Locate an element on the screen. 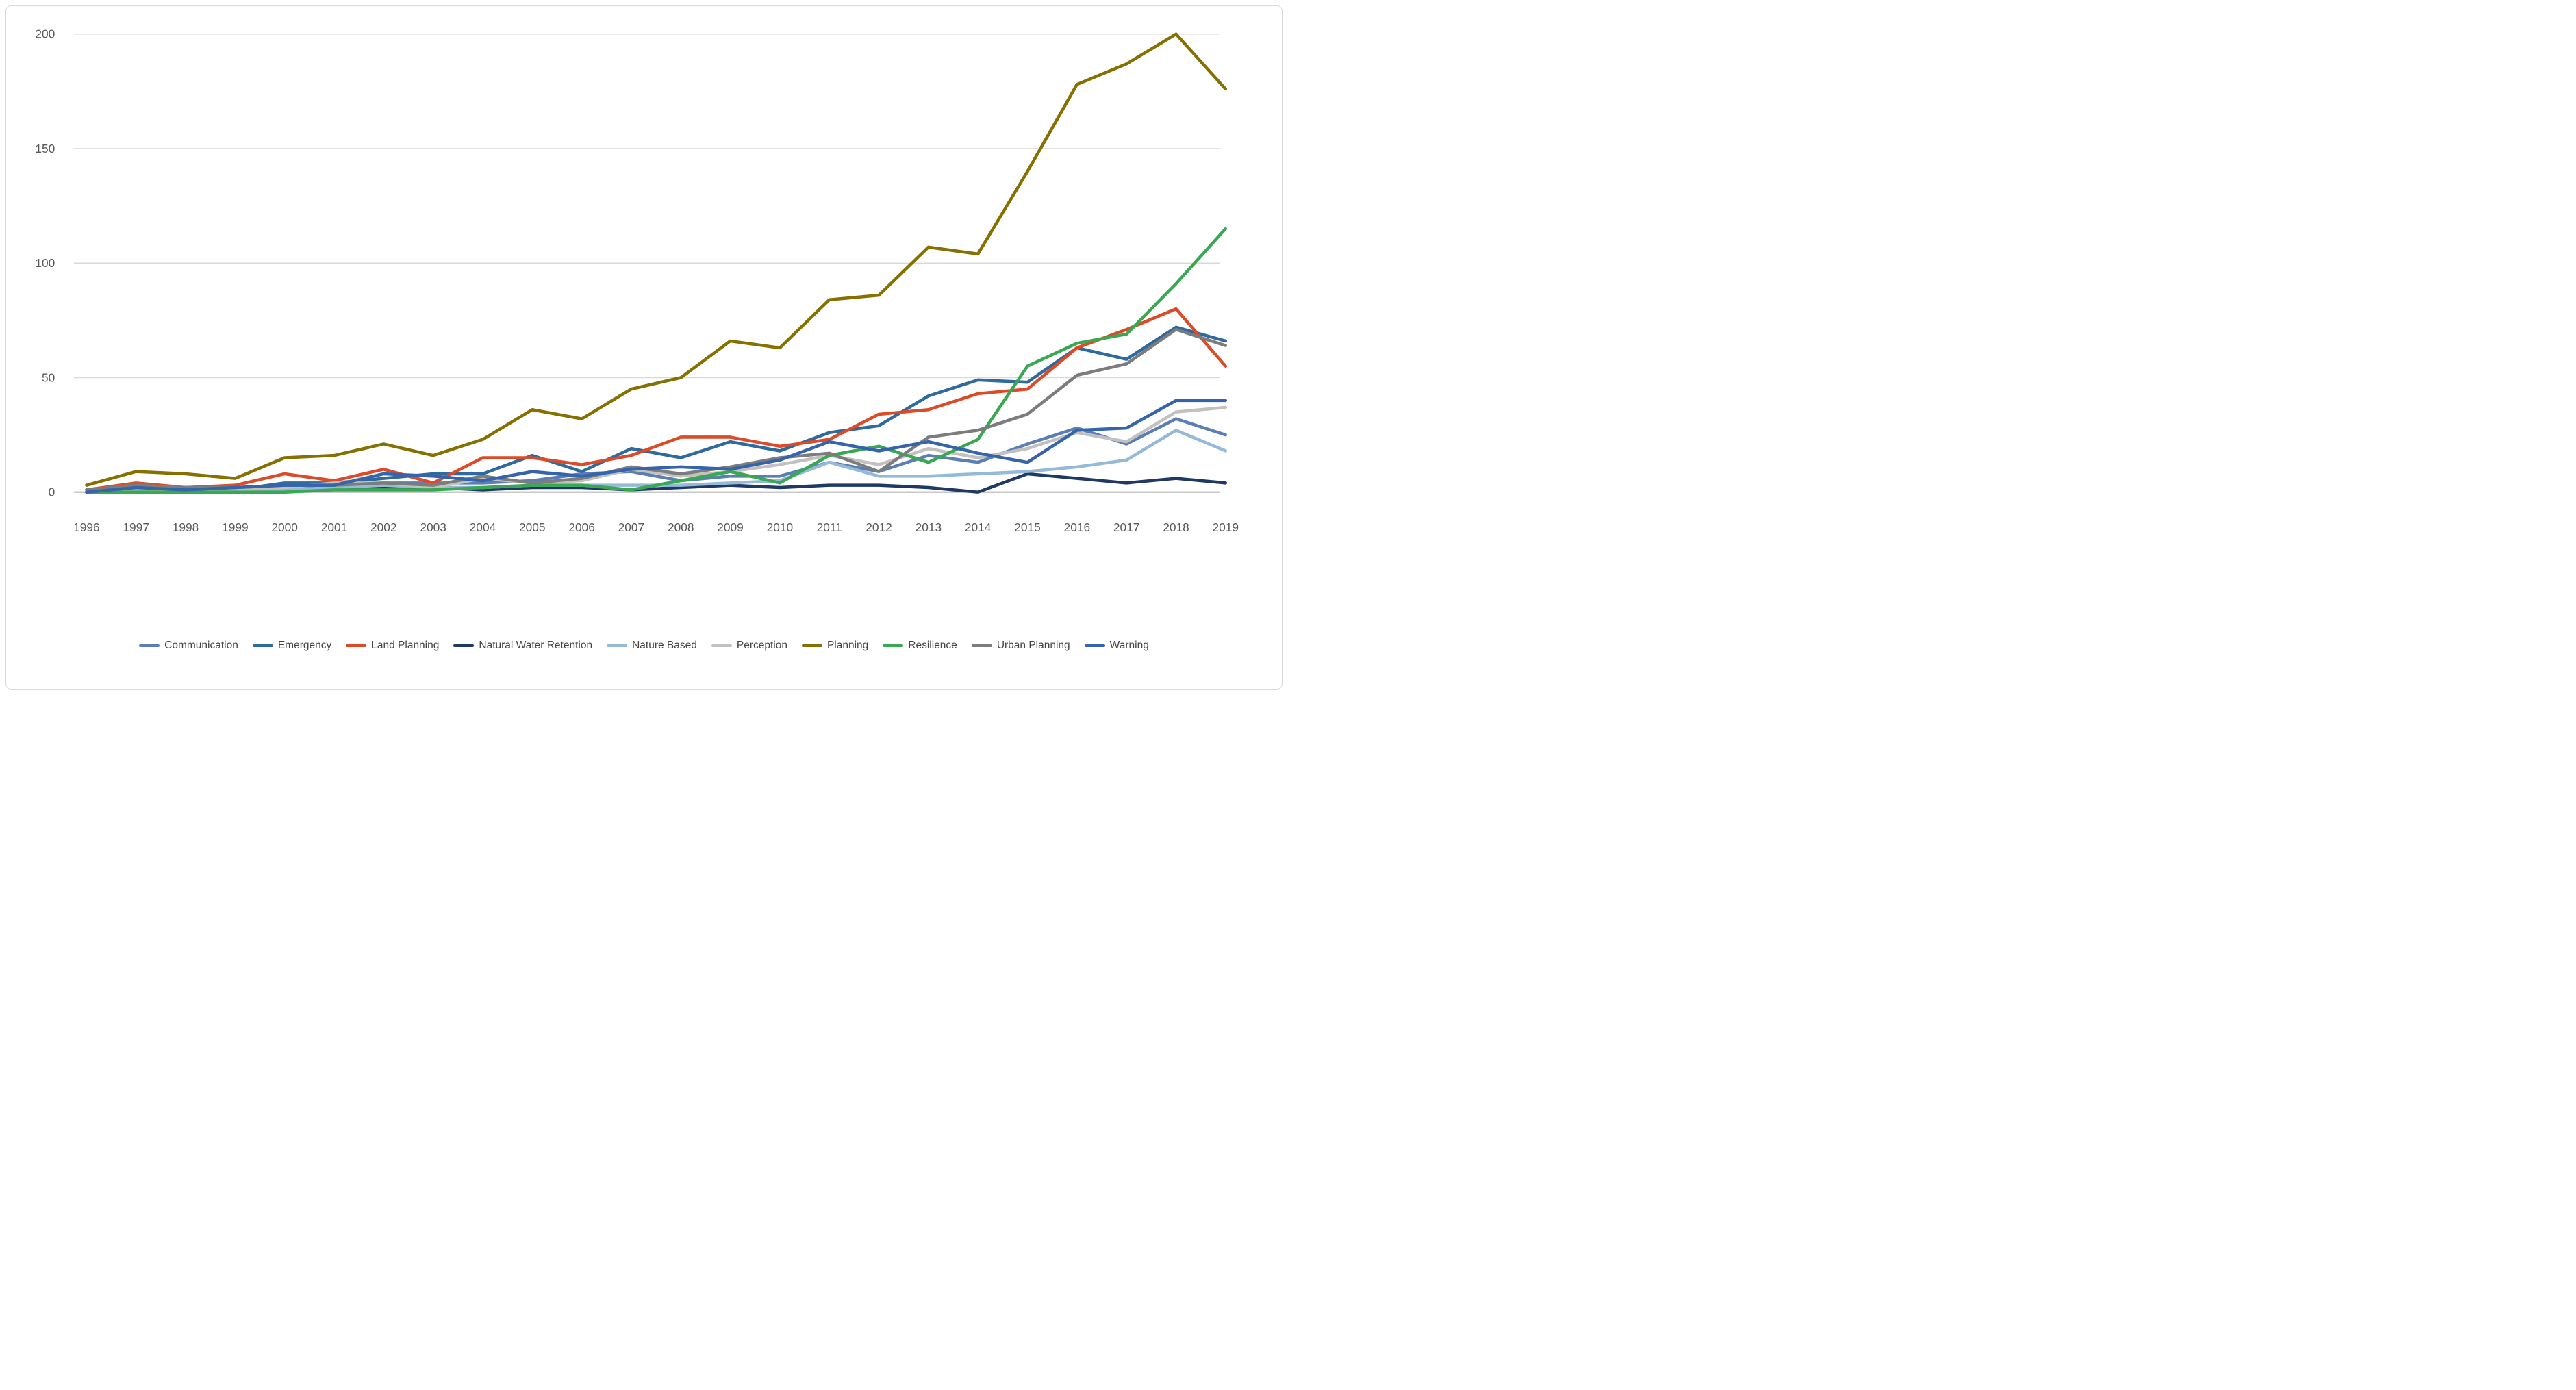 This screenshot has height=1390, width=2576. legend-label: Natural Water Retention is located at coordinates (536, 646).